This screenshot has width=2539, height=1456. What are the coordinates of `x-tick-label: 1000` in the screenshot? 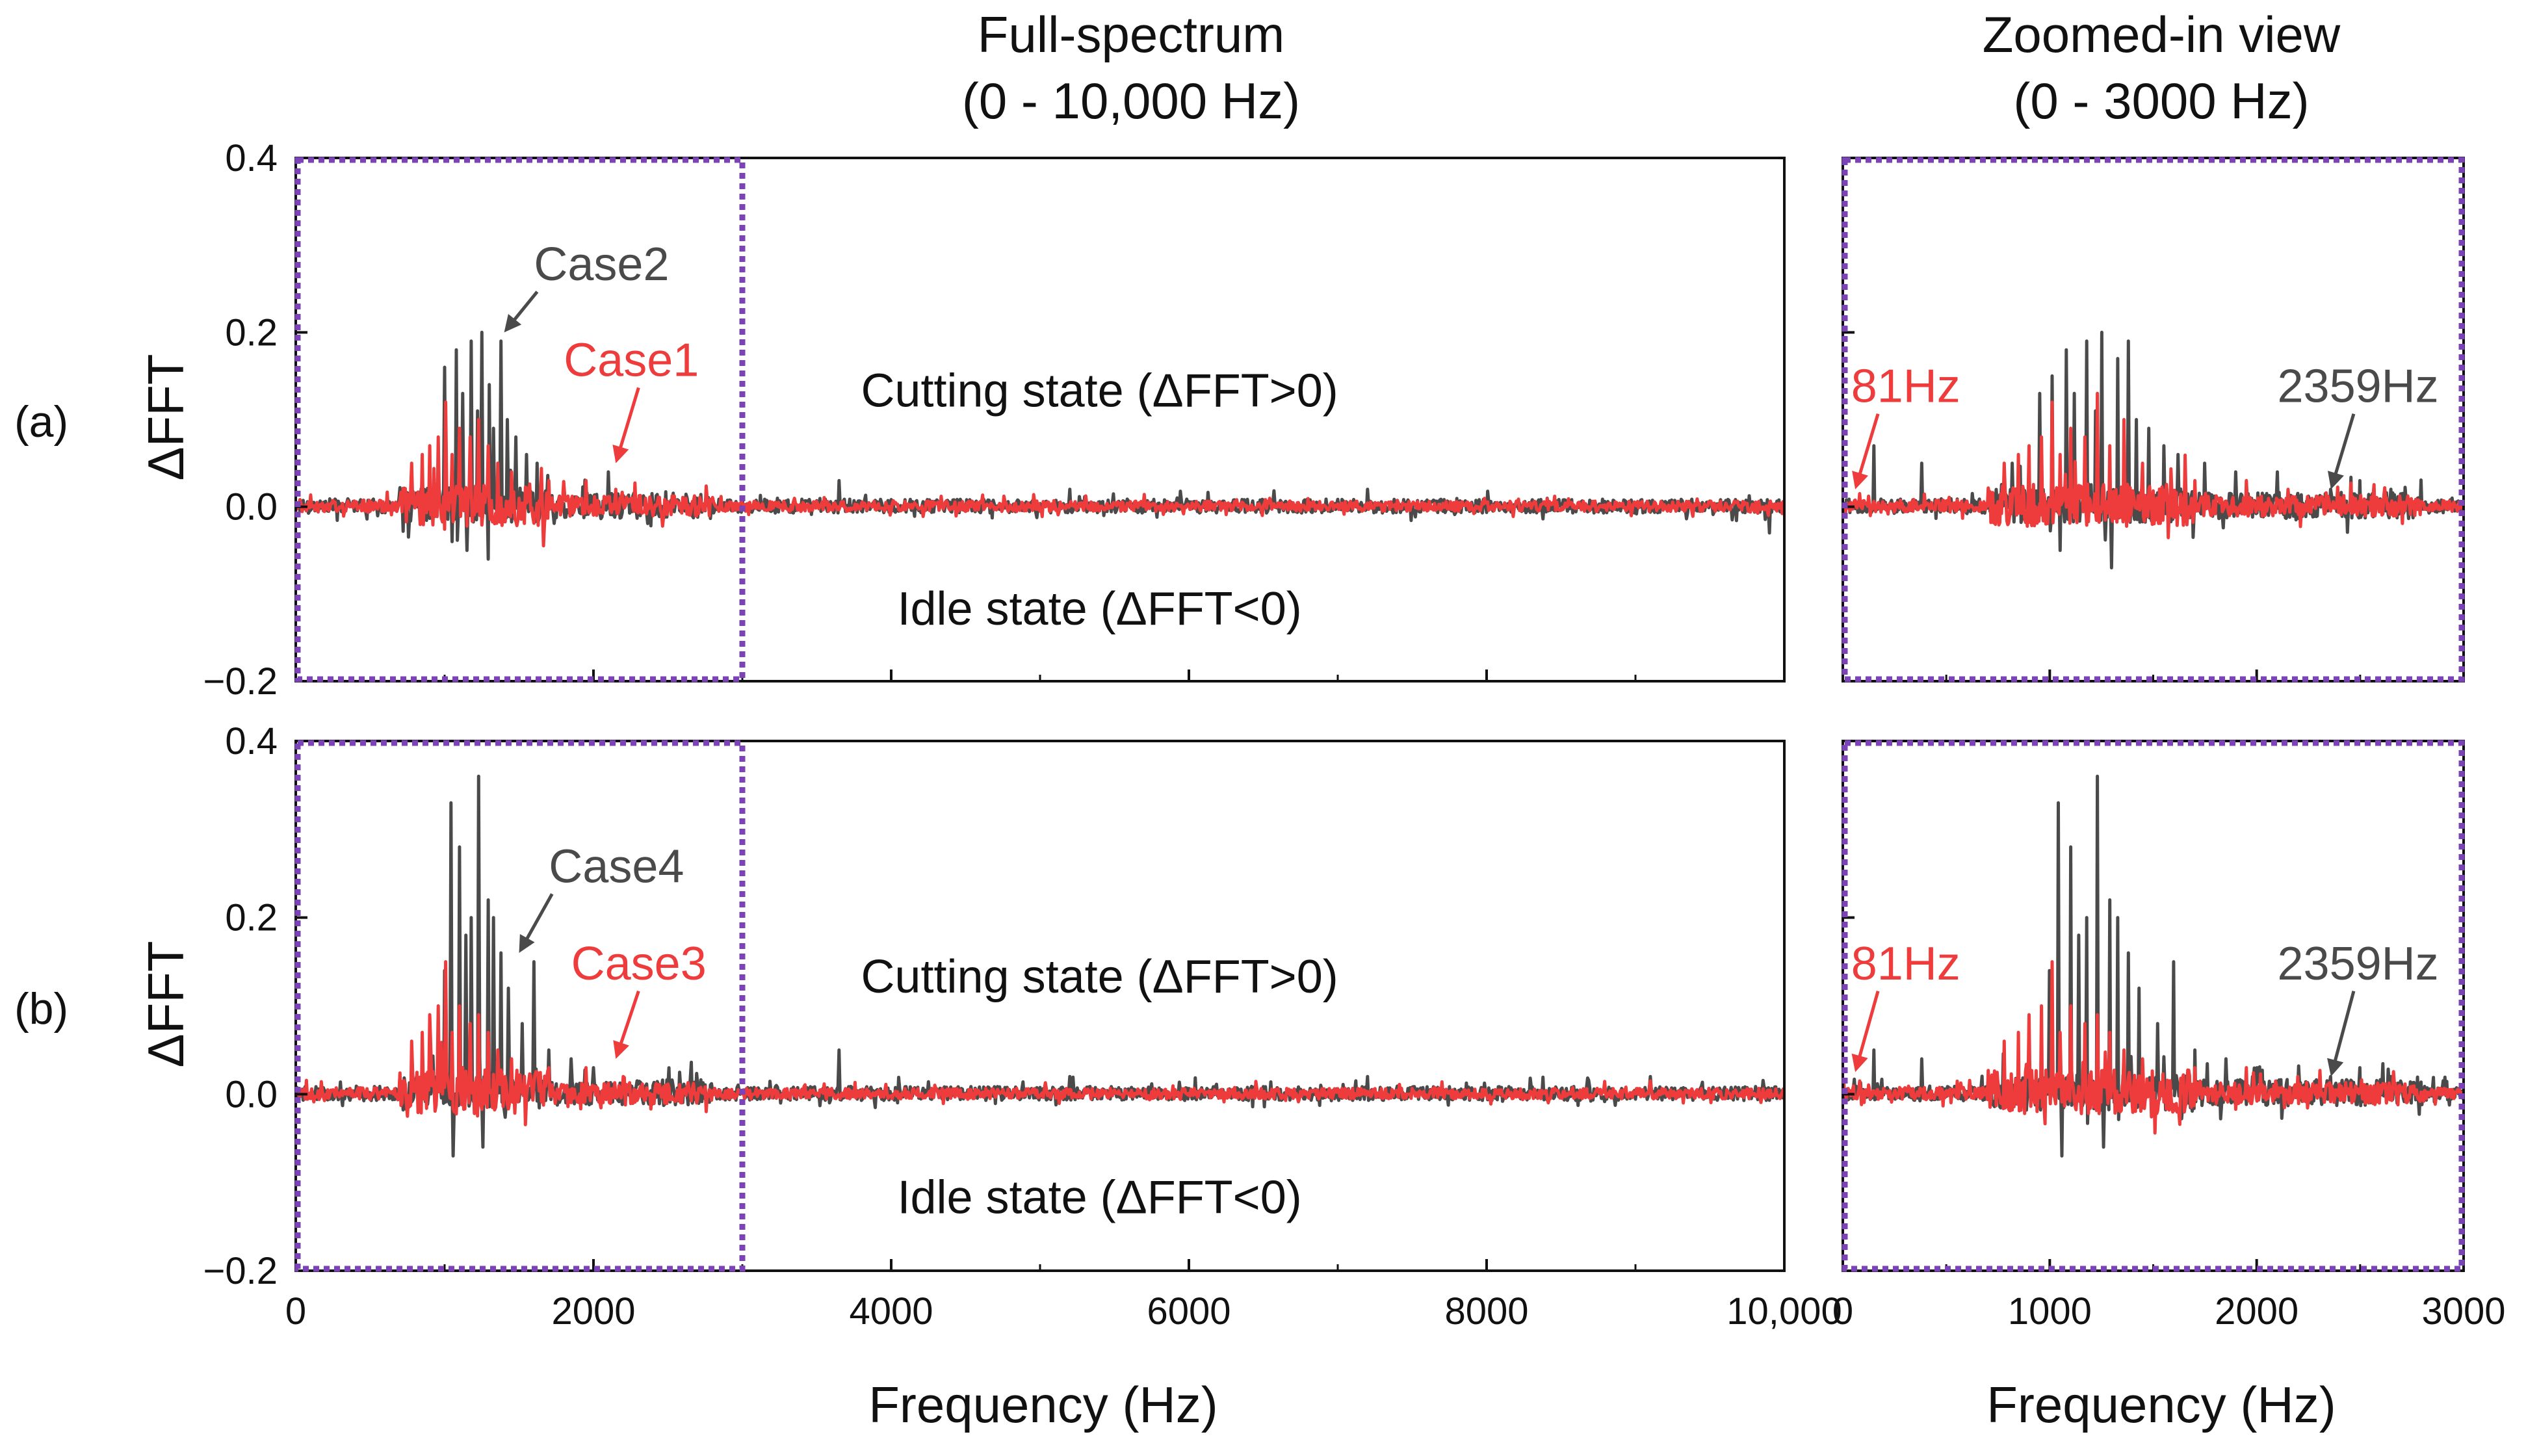 It's located at (2050, 1311).